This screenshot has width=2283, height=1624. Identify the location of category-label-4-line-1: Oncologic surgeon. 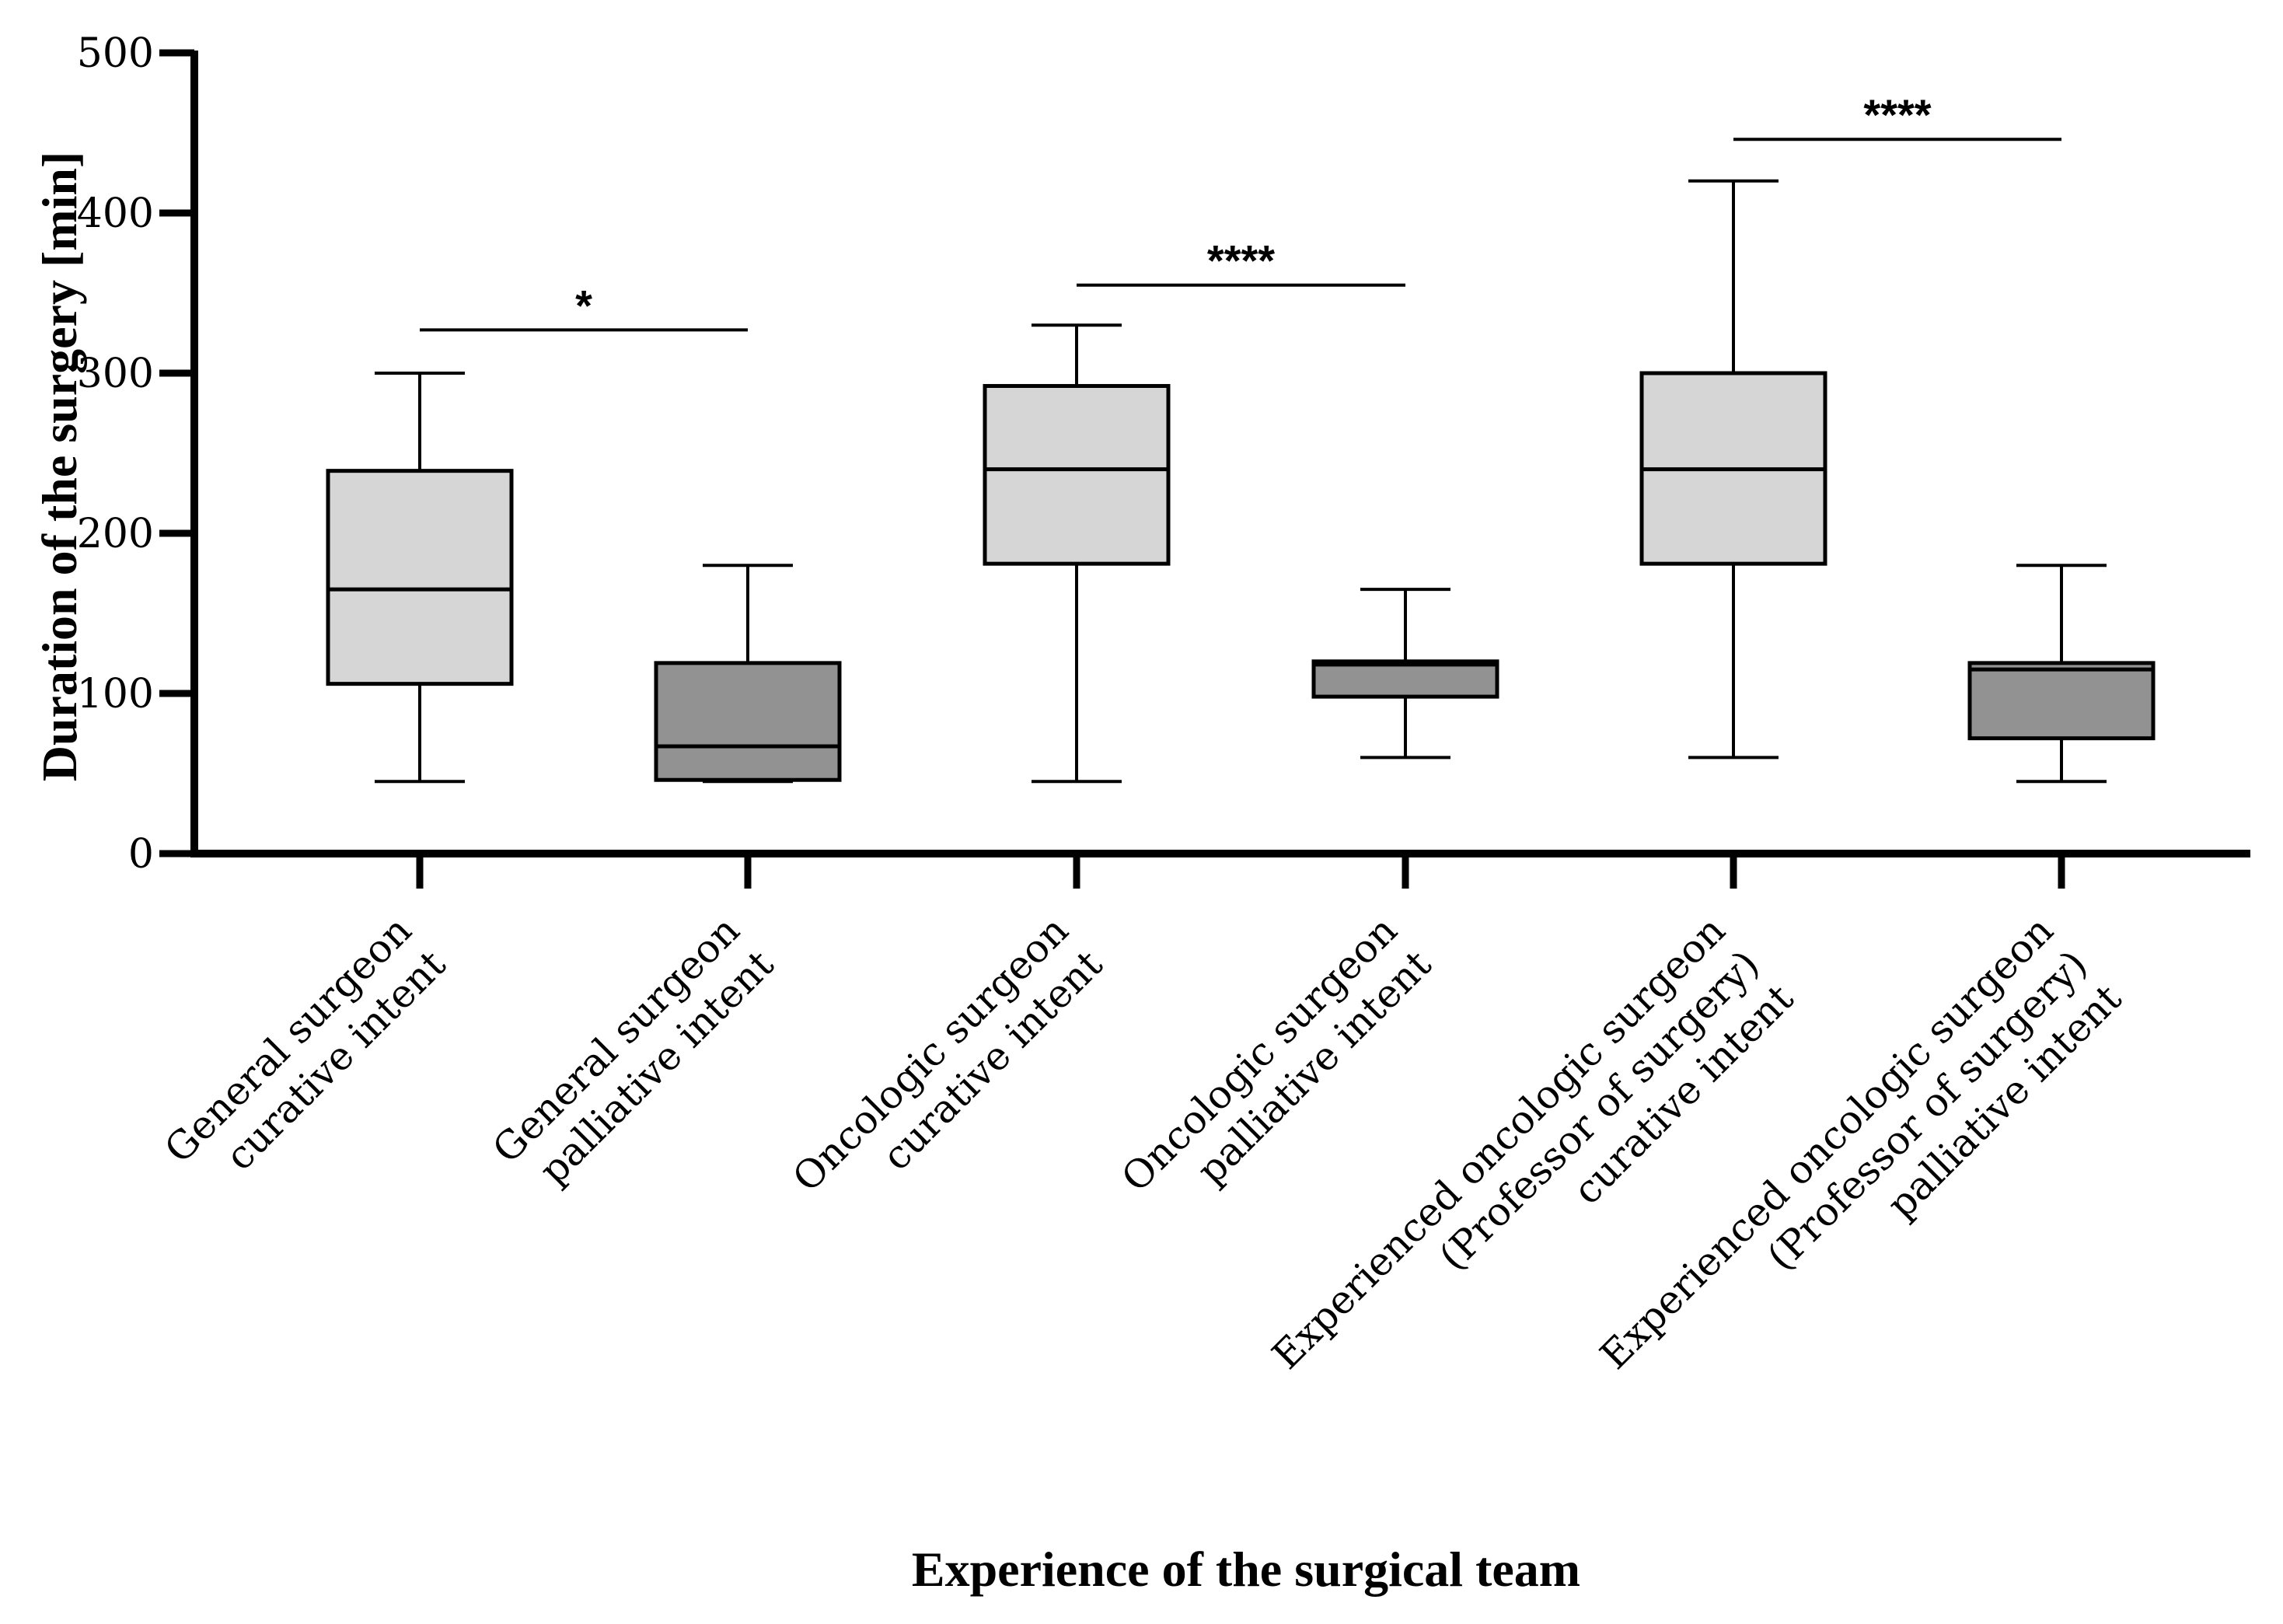
(1259, 1053).